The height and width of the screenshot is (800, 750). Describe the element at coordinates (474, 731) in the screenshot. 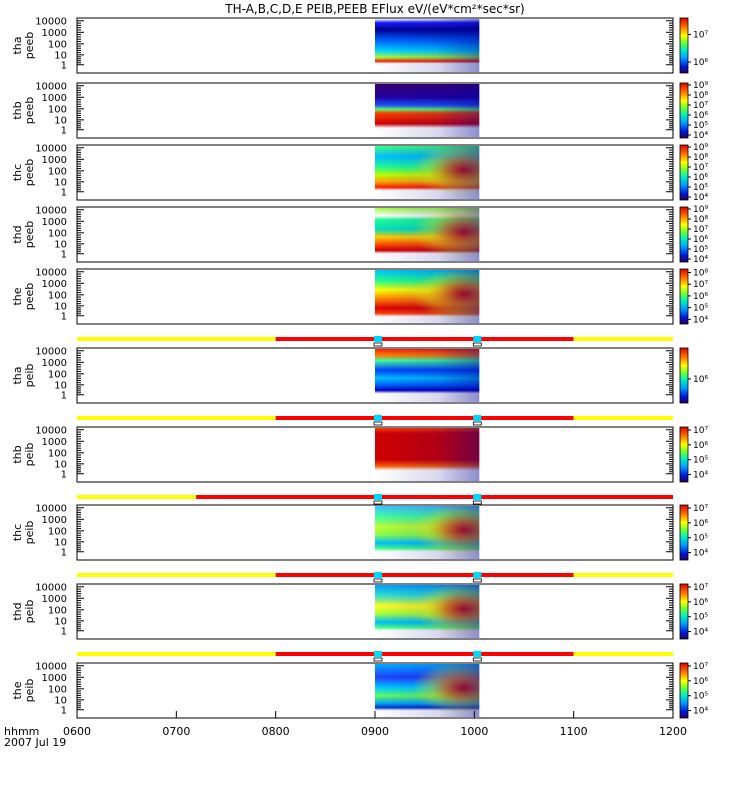

I see `x-tick-label: 1000` at that location.